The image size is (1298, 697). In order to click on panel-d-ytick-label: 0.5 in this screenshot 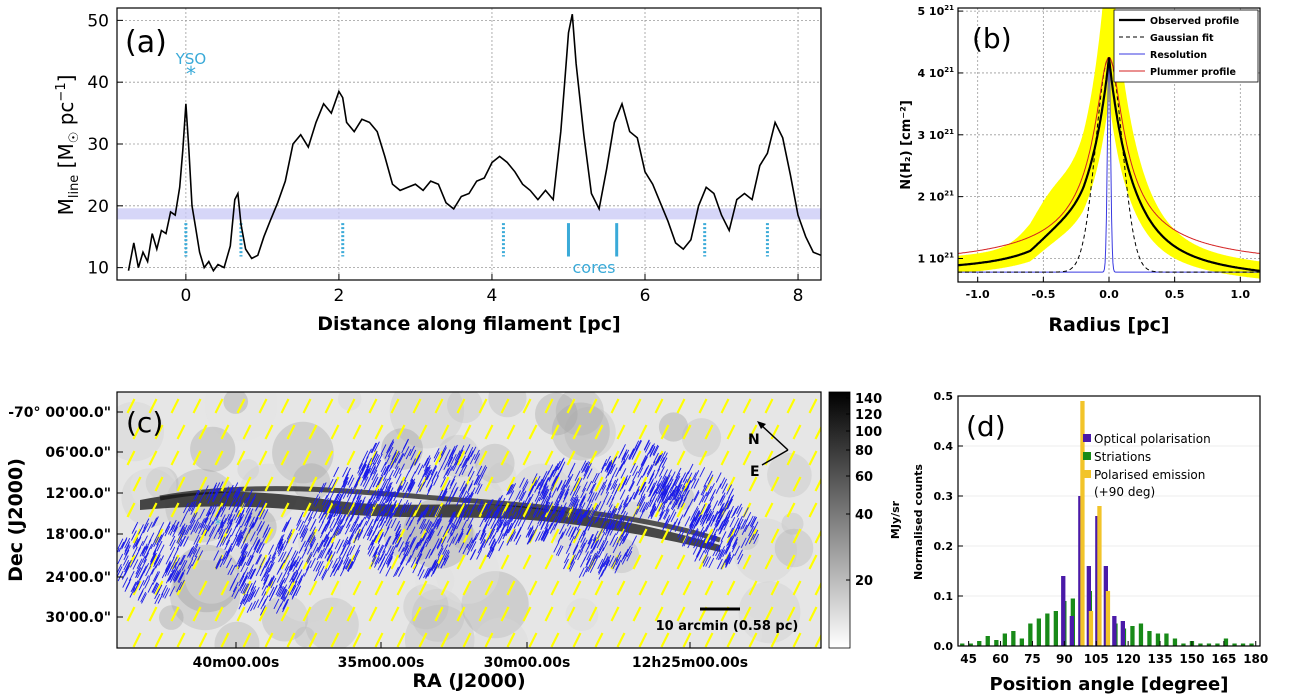, I will do `click(944, 396)`.